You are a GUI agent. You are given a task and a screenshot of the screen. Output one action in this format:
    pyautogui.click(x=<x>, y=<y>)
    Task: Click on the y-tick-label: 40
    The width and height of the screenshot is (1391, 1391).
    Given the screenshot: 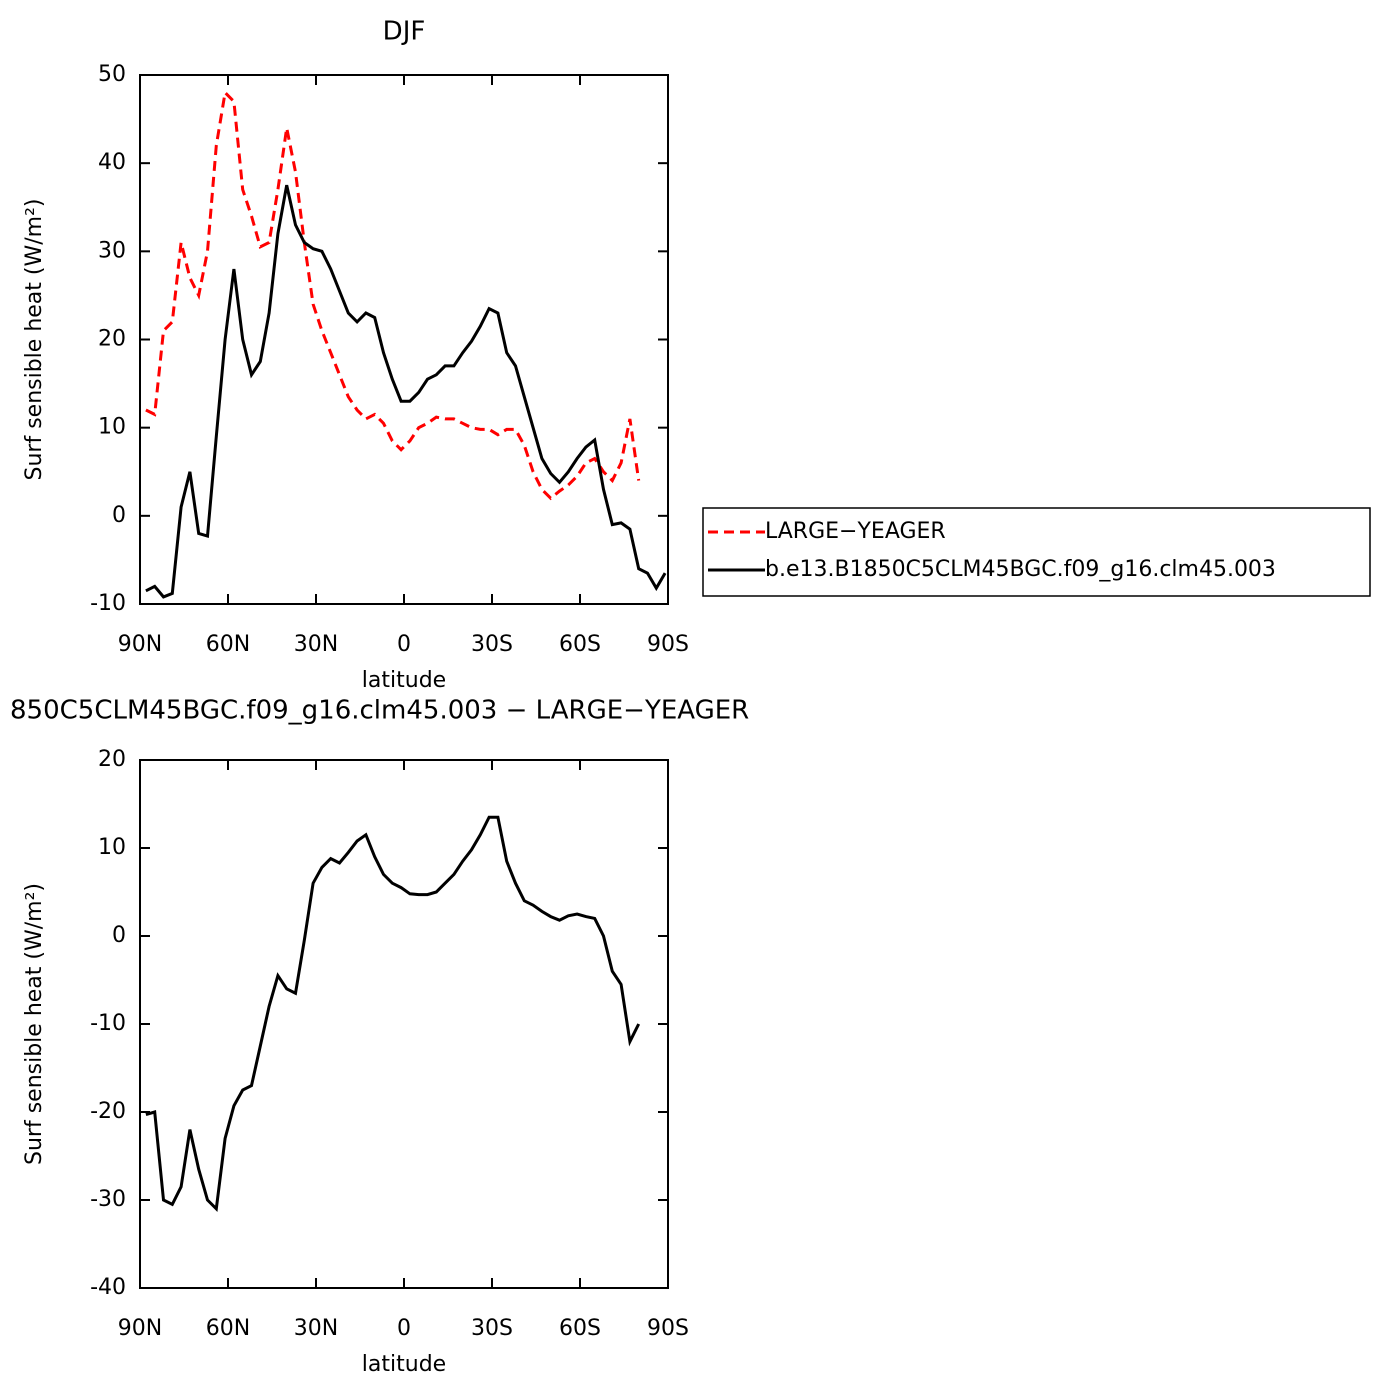 What is the action you would take?
    pyautogui.click(x=112, y=162)
    